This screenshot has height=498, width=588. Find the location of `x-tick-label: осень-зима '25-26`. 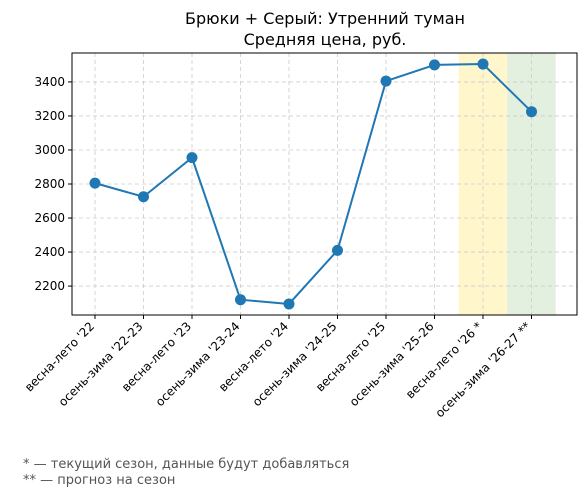

x-tick-label: осень-зима '25-26 is located at coordinates (392, 364).